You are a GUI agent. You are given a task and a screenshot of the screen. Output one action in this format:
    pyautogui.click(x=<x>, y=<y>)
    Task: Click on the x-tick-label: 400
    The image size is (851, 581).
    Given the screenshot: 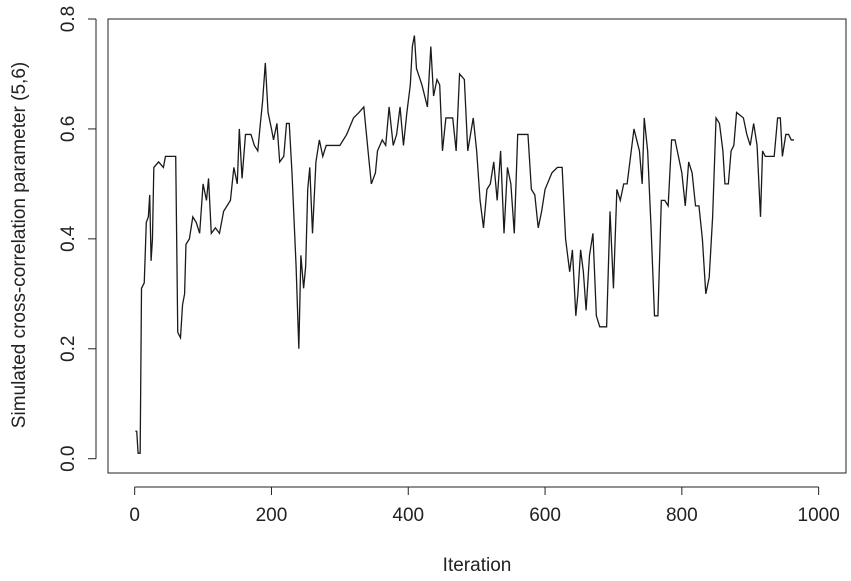 What is the action you would take?
    pyautogui.click(x=408, y=515)
    